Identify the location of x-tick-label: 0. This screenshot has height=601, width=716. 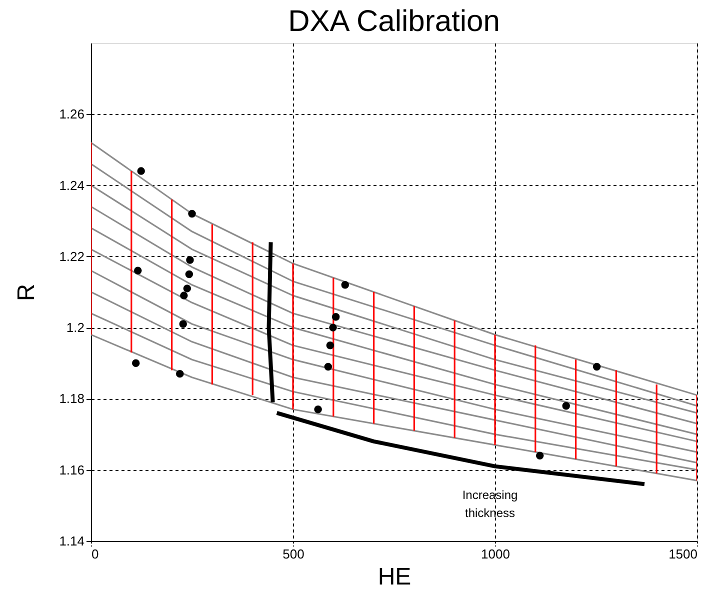
(95, 554).